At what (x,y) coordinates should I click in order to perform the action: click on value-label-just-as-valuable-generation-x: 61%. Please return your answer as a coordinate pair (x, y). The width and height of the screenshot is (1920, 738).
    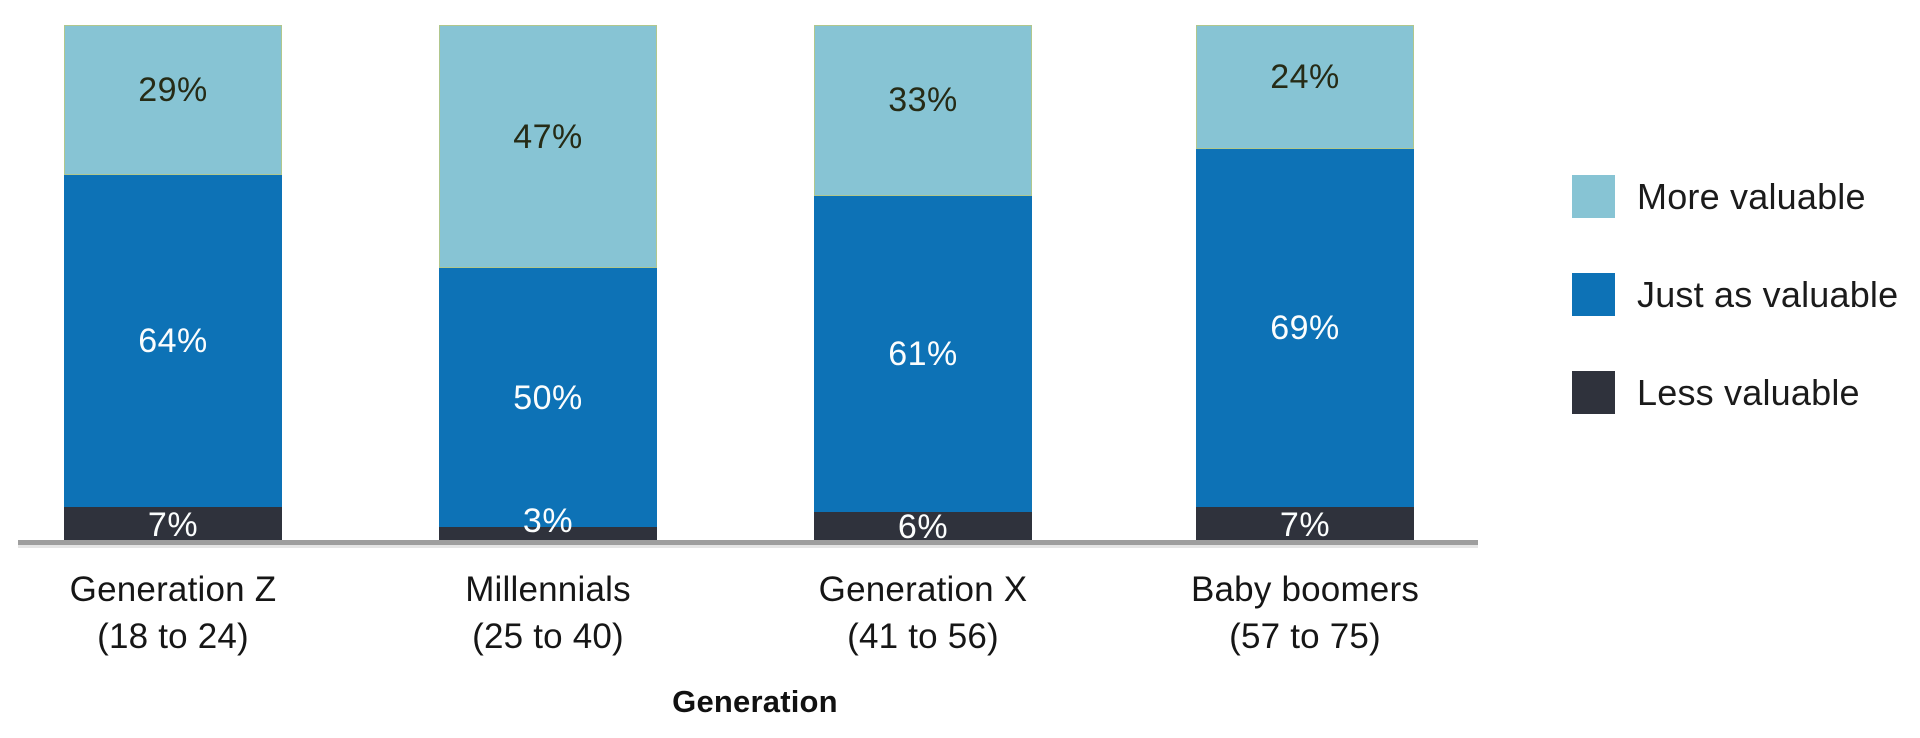
    Looking at the image, I should click on (923, 353).